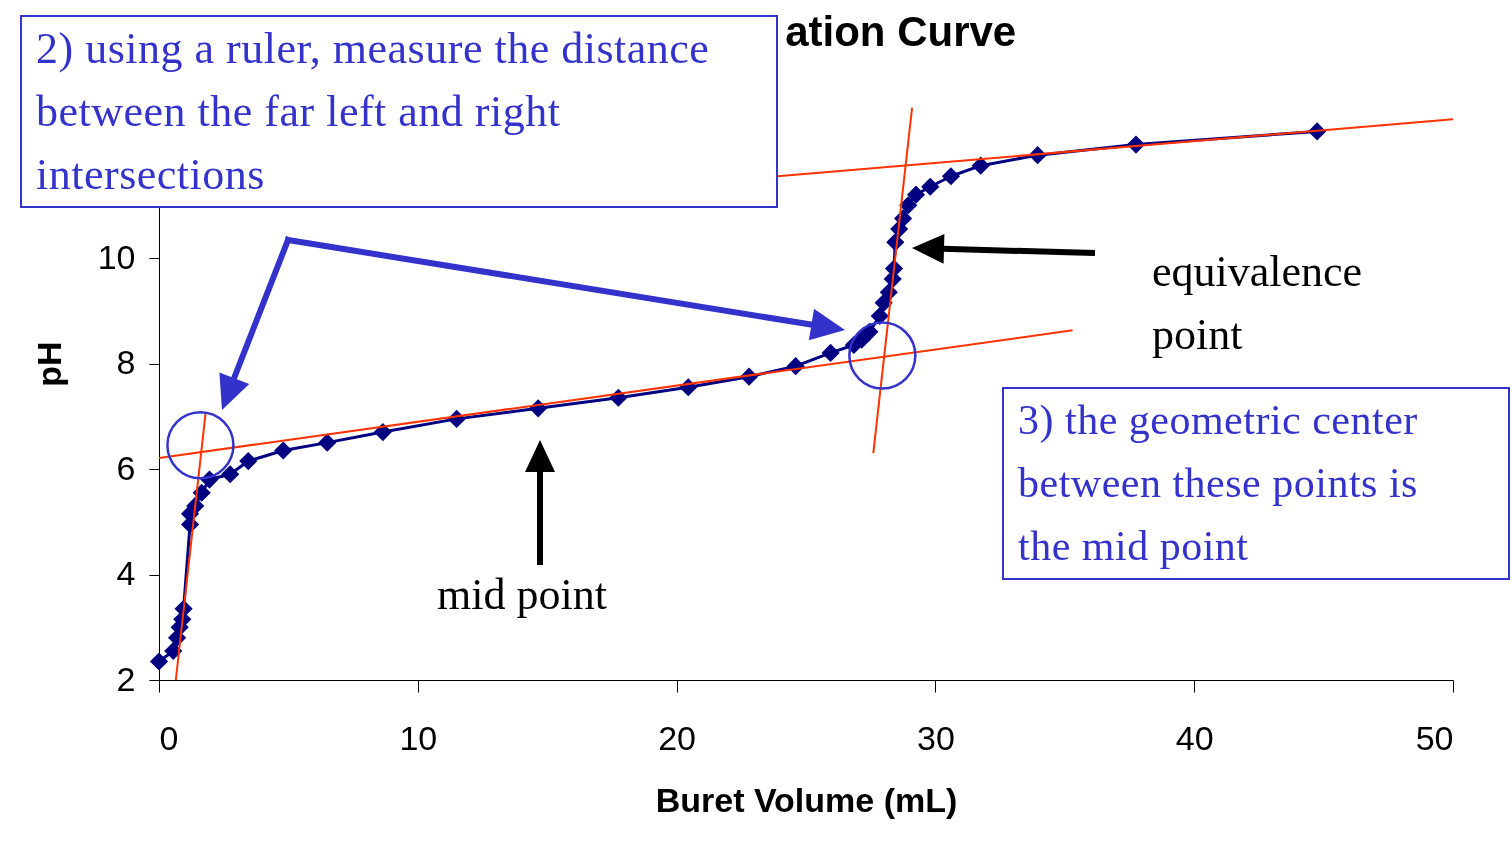 The width and height of the screenshot is (1512, 845). Describe the element at coordinates (806, 799) in the screenshot. I see `x-axis-title: Buret Volume (mL)` at that location.